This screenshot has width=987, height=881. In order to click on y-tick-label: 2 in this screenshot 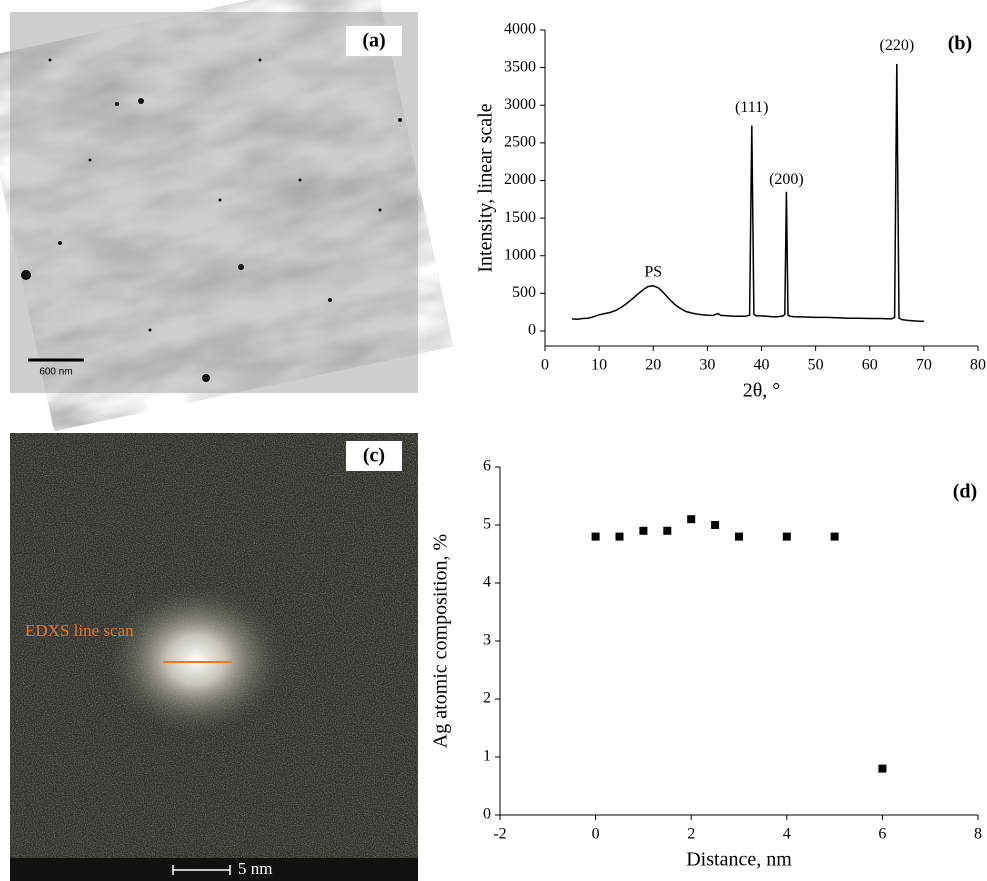, I will do `click(487, 698)`.